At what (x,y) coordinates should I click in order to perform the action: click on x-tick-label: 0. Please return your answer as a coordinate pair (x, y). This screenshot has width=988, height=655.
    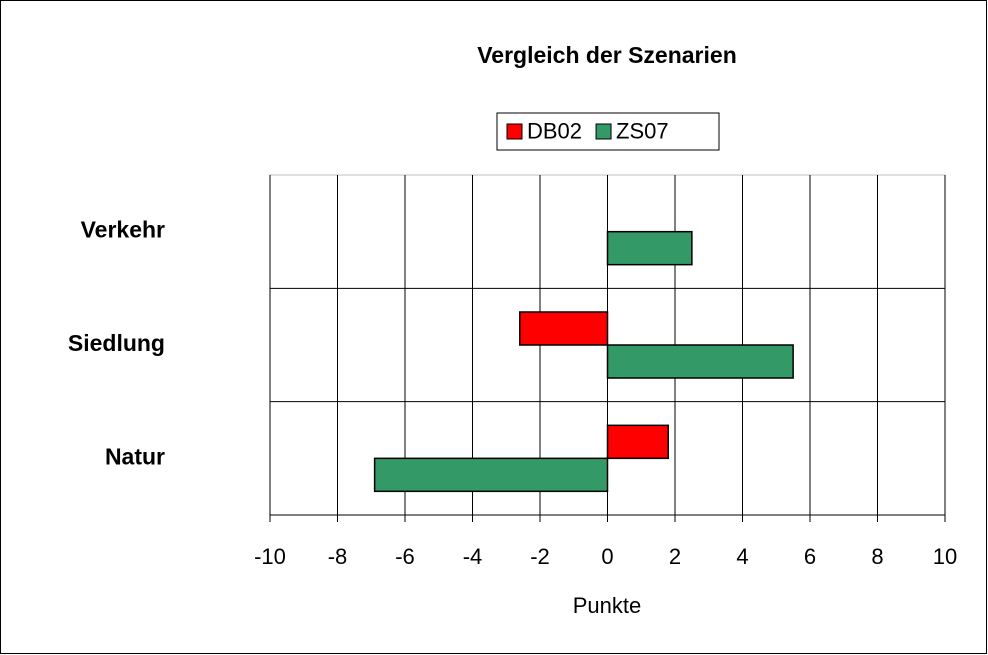
    Looking at the image, I should click on (607, 556).